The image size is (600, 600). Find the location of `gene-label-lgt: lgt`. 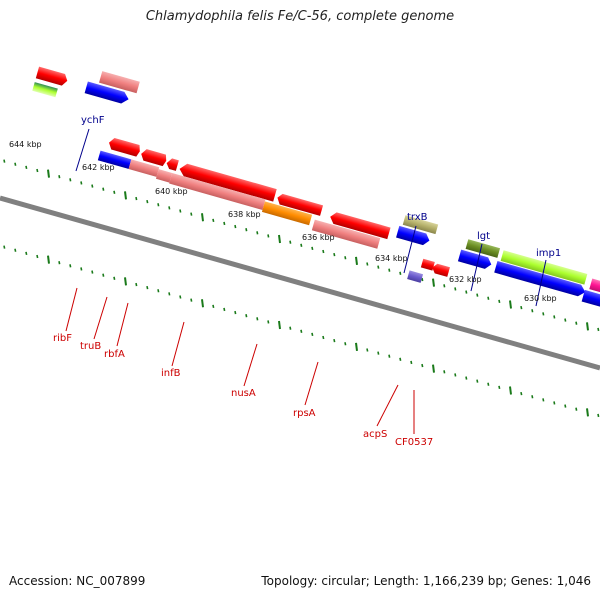

gene-label-lgt: lgt is located at coordinates (483, 236).